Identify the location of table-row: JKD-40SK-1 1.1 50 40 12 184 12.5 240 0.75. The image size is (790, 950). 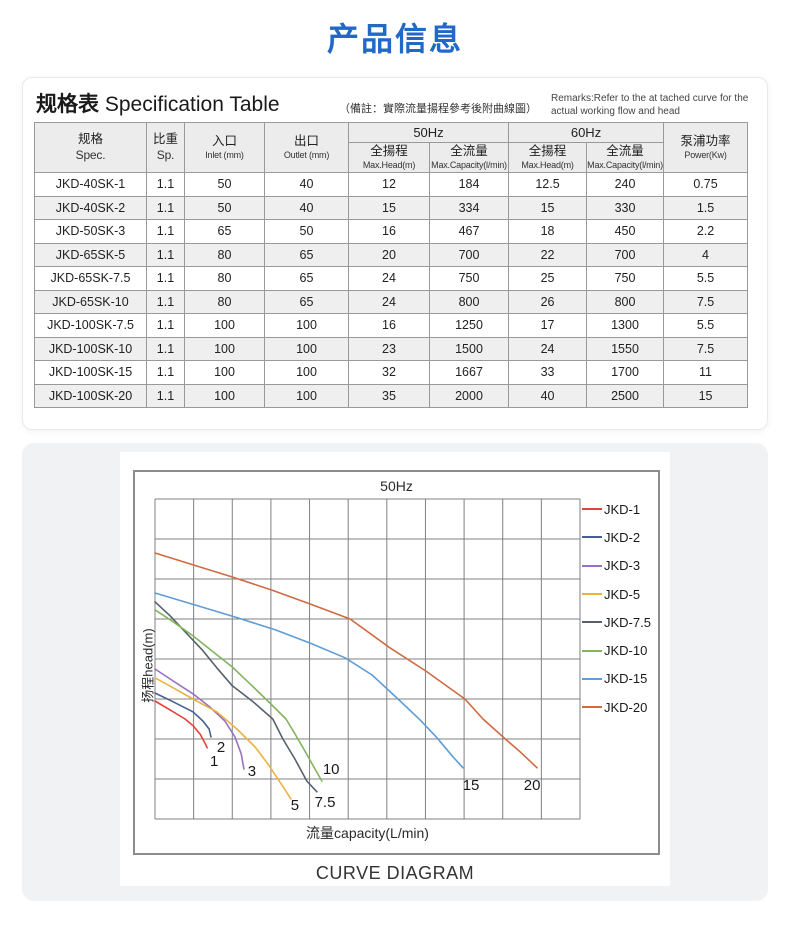
(391, 184).